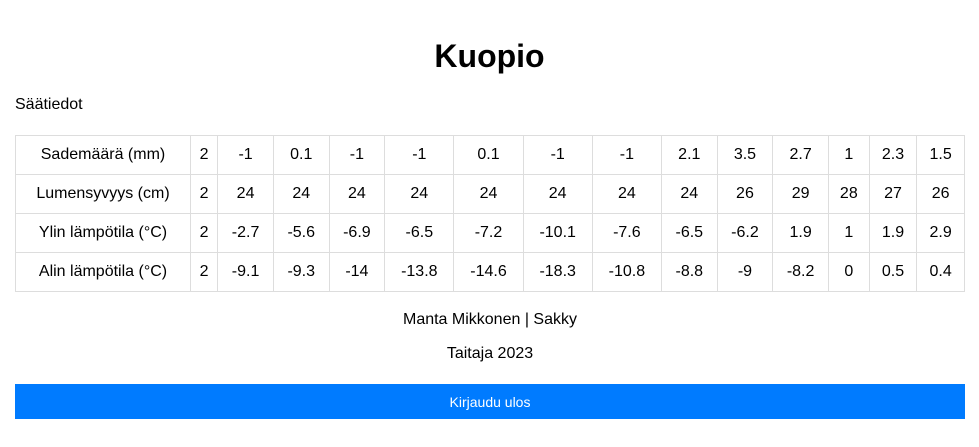 The width and height of the screenshot is (979, 447). I want to click on table-cell: 0.4, so click(940, 272).